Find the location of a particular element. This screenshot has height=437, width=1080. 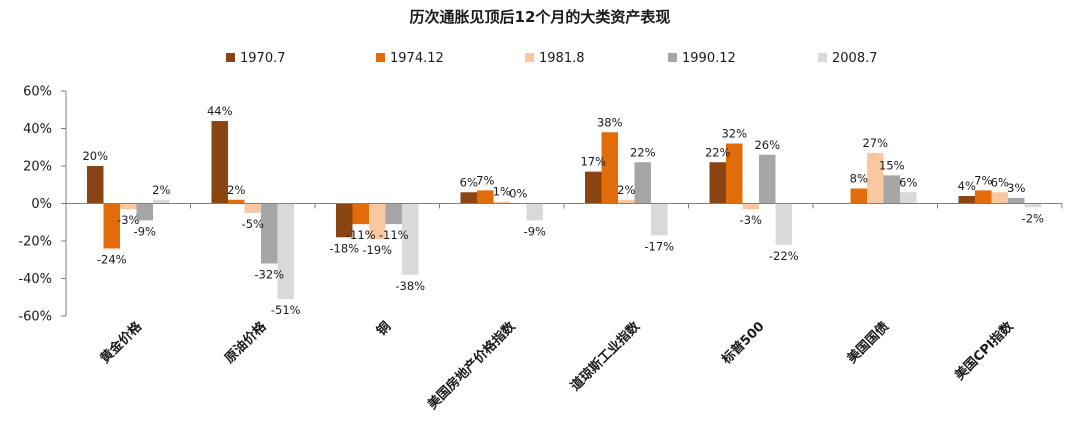

legend-label: 1970.7 is located at coordinates (263, 58).